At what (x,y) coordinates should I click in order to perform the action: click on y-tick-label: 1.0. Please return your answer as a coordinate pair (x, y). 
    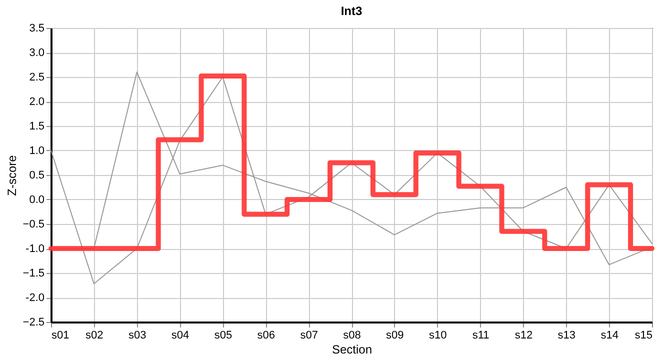
    Looking at the image, I should click on (36, 151).